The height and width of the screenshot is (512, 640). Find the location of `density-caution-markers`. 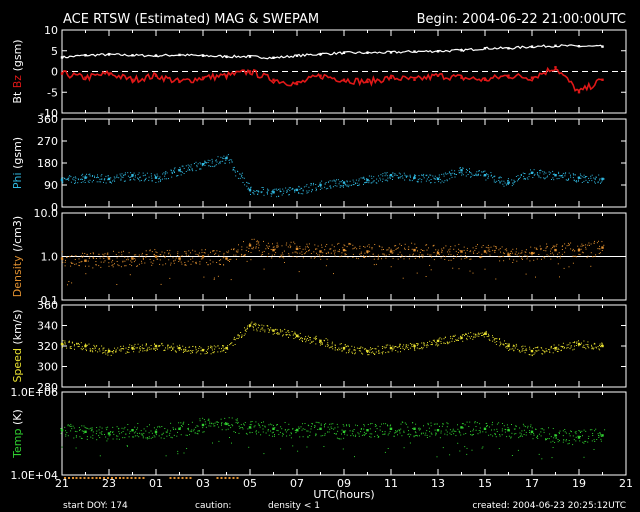

density-caution-markers is located at coordinates (151, 478).